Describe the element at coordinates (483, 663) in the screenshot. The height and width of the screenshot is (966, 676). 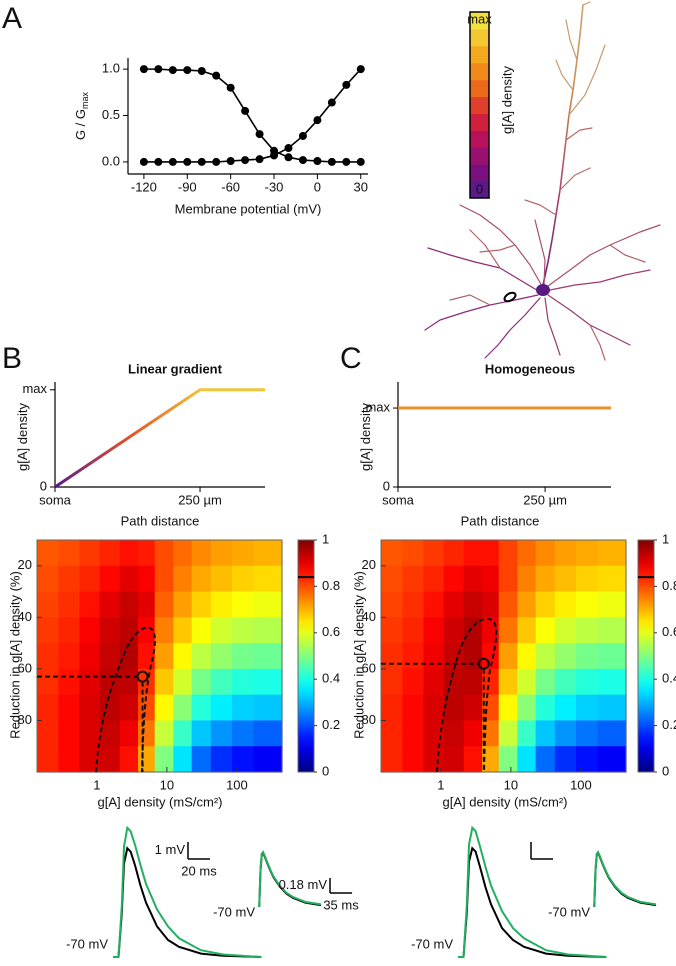
I see `optimum-point` at that location.